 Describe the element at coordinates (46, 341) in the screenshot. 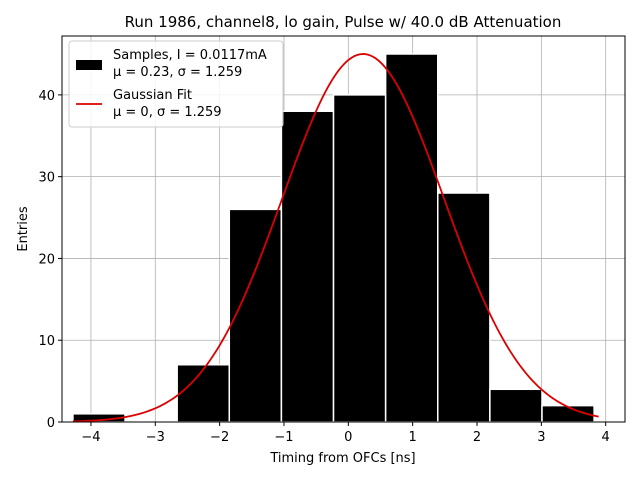

I see `y-tick-label: 10` at that location.